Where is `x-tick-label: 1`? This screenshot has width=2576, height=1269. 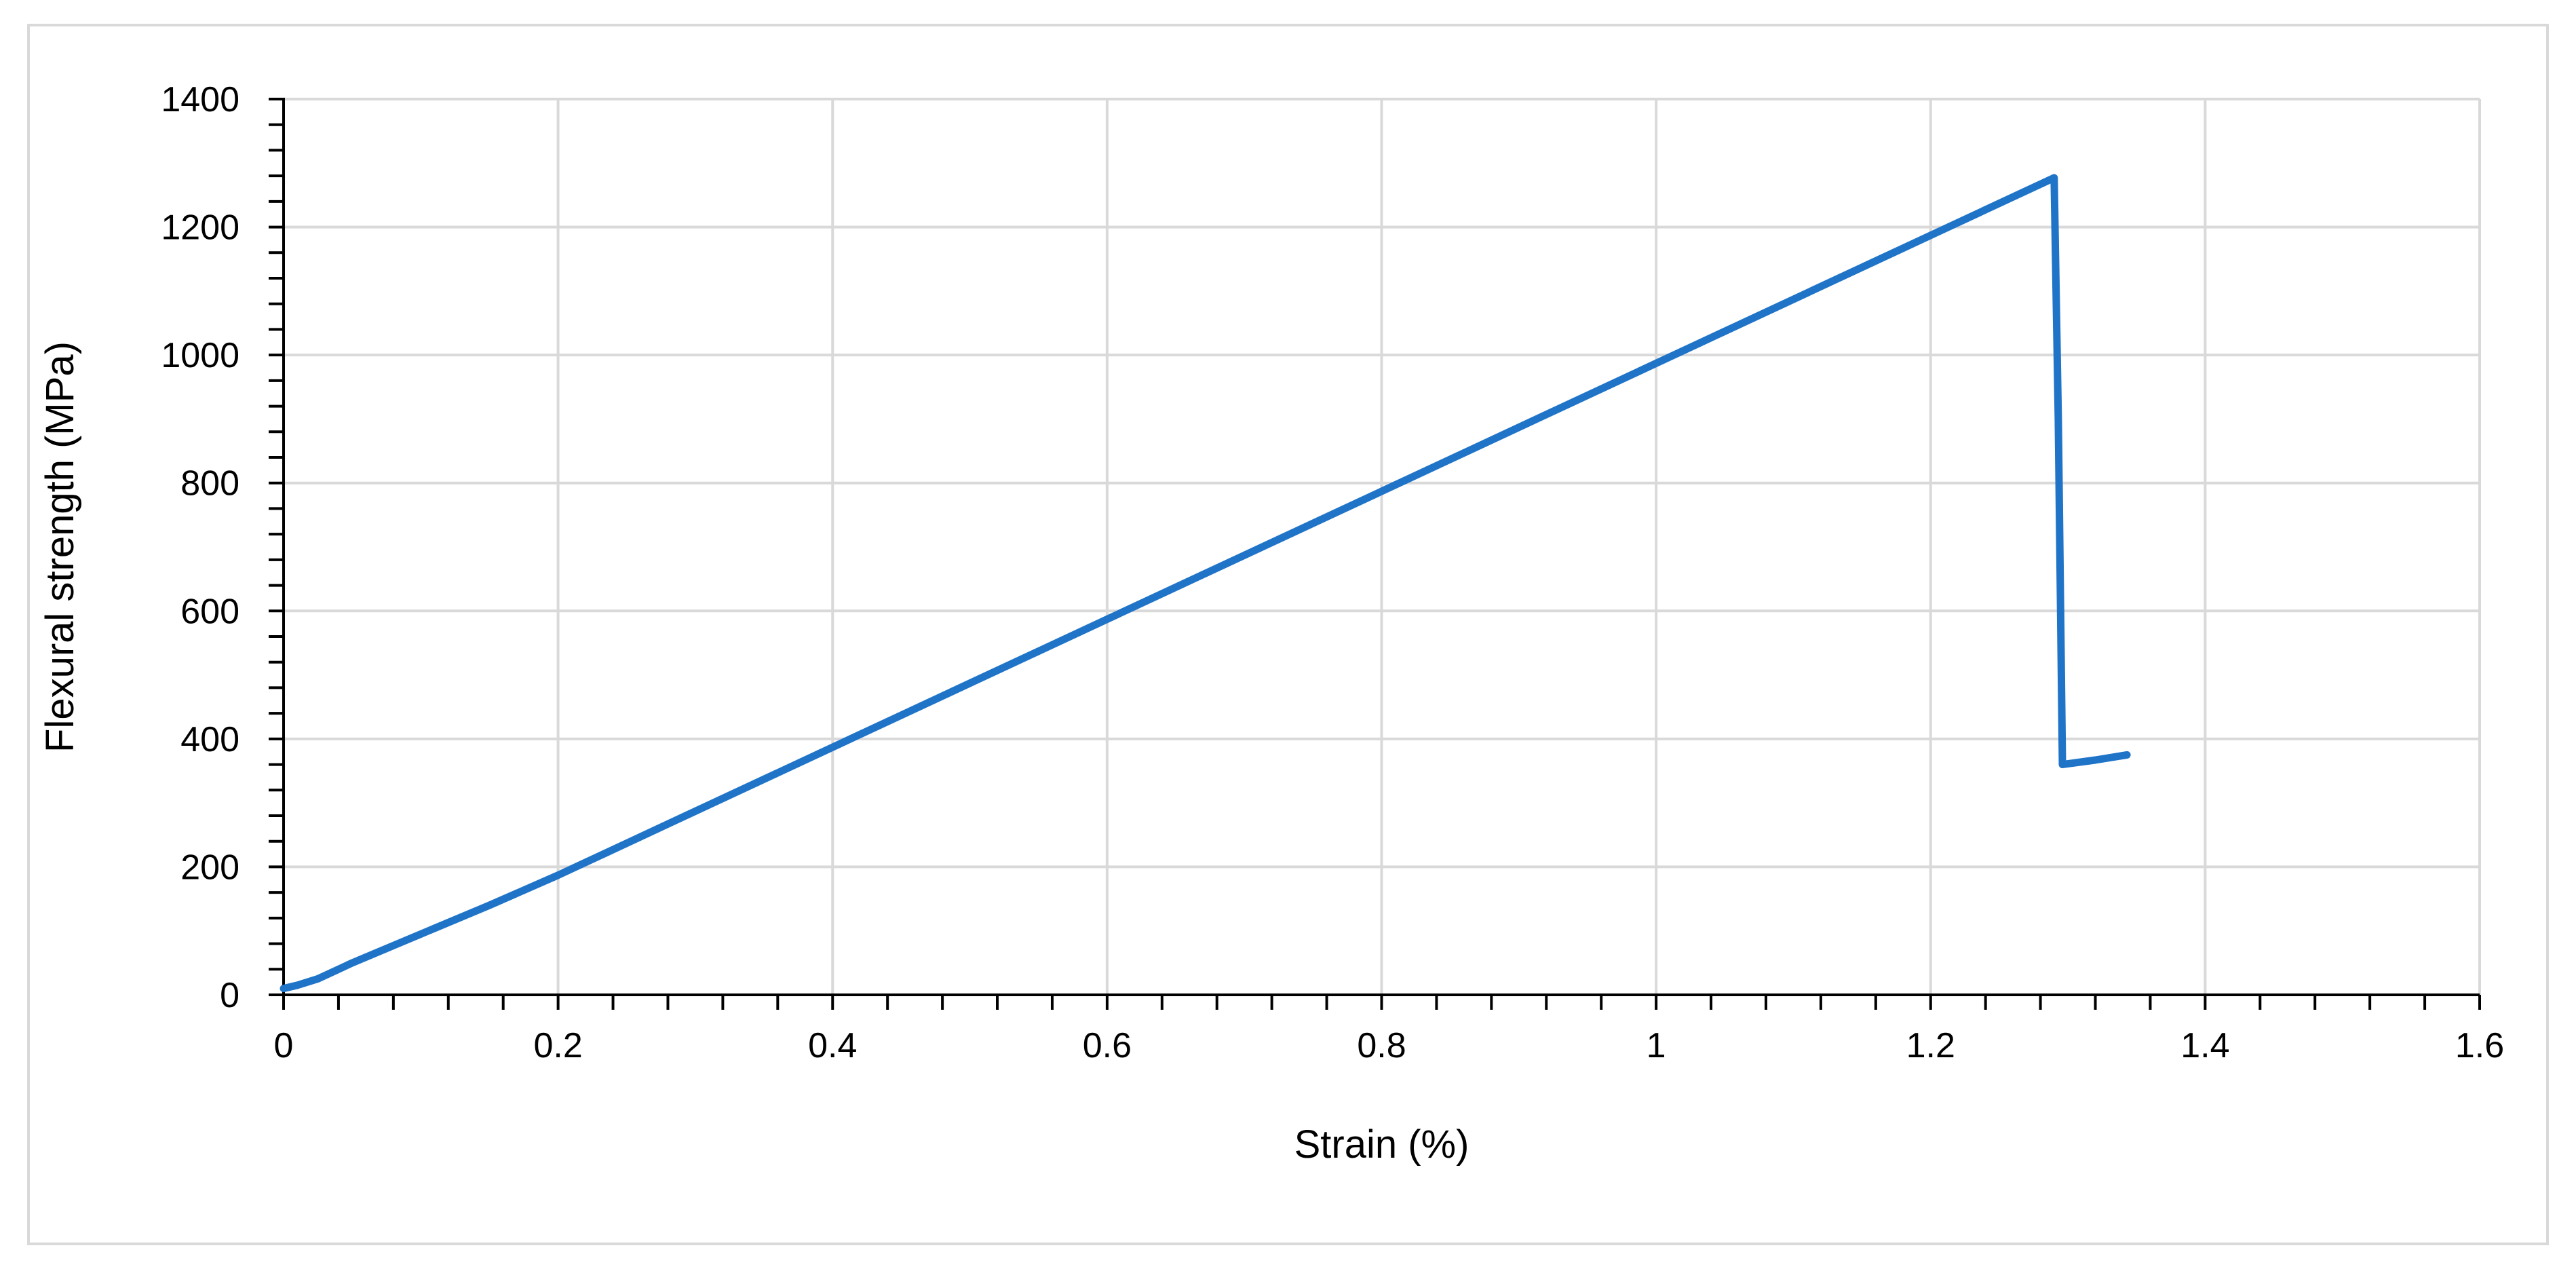
x-tick-label: 1 is located at coordinates (1657, 1045).